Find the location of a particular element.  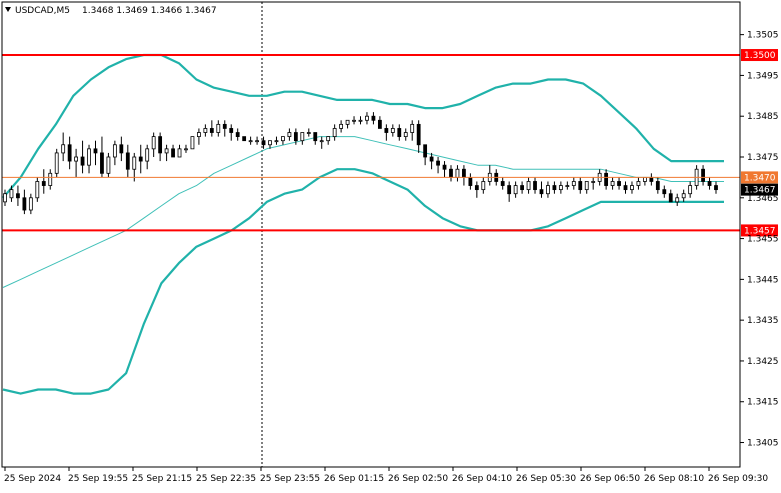

triangle-down-icon is located at coordinates (8, 9).